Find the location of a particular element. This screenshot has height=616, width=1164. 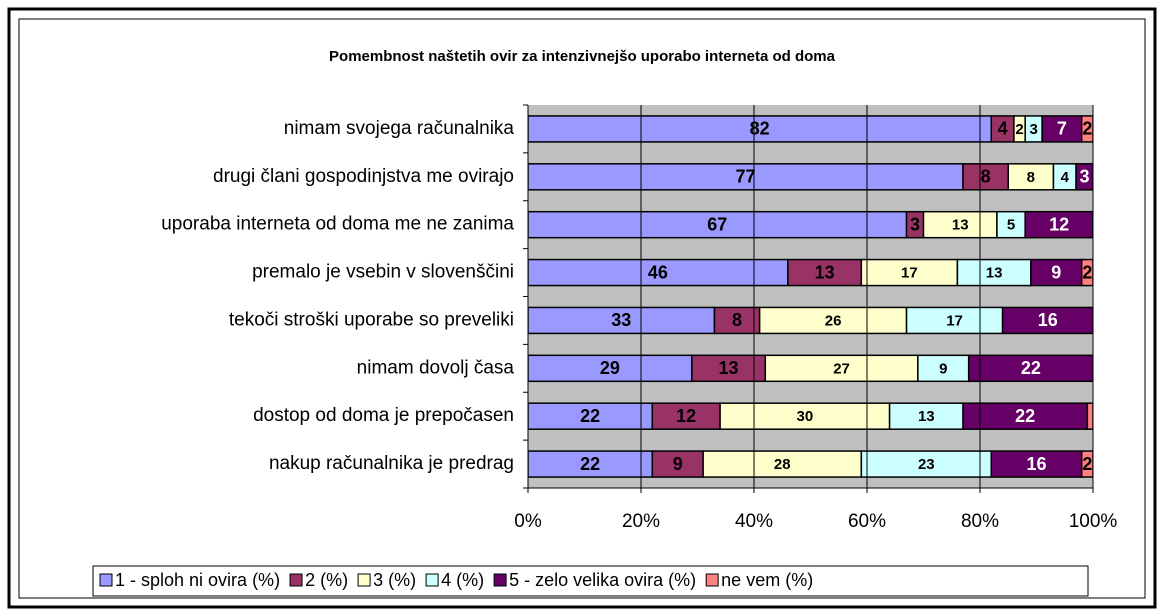

y-tick-label: drugi člani gospodinjstva me ovirajo is located at coordinates (363, 176).